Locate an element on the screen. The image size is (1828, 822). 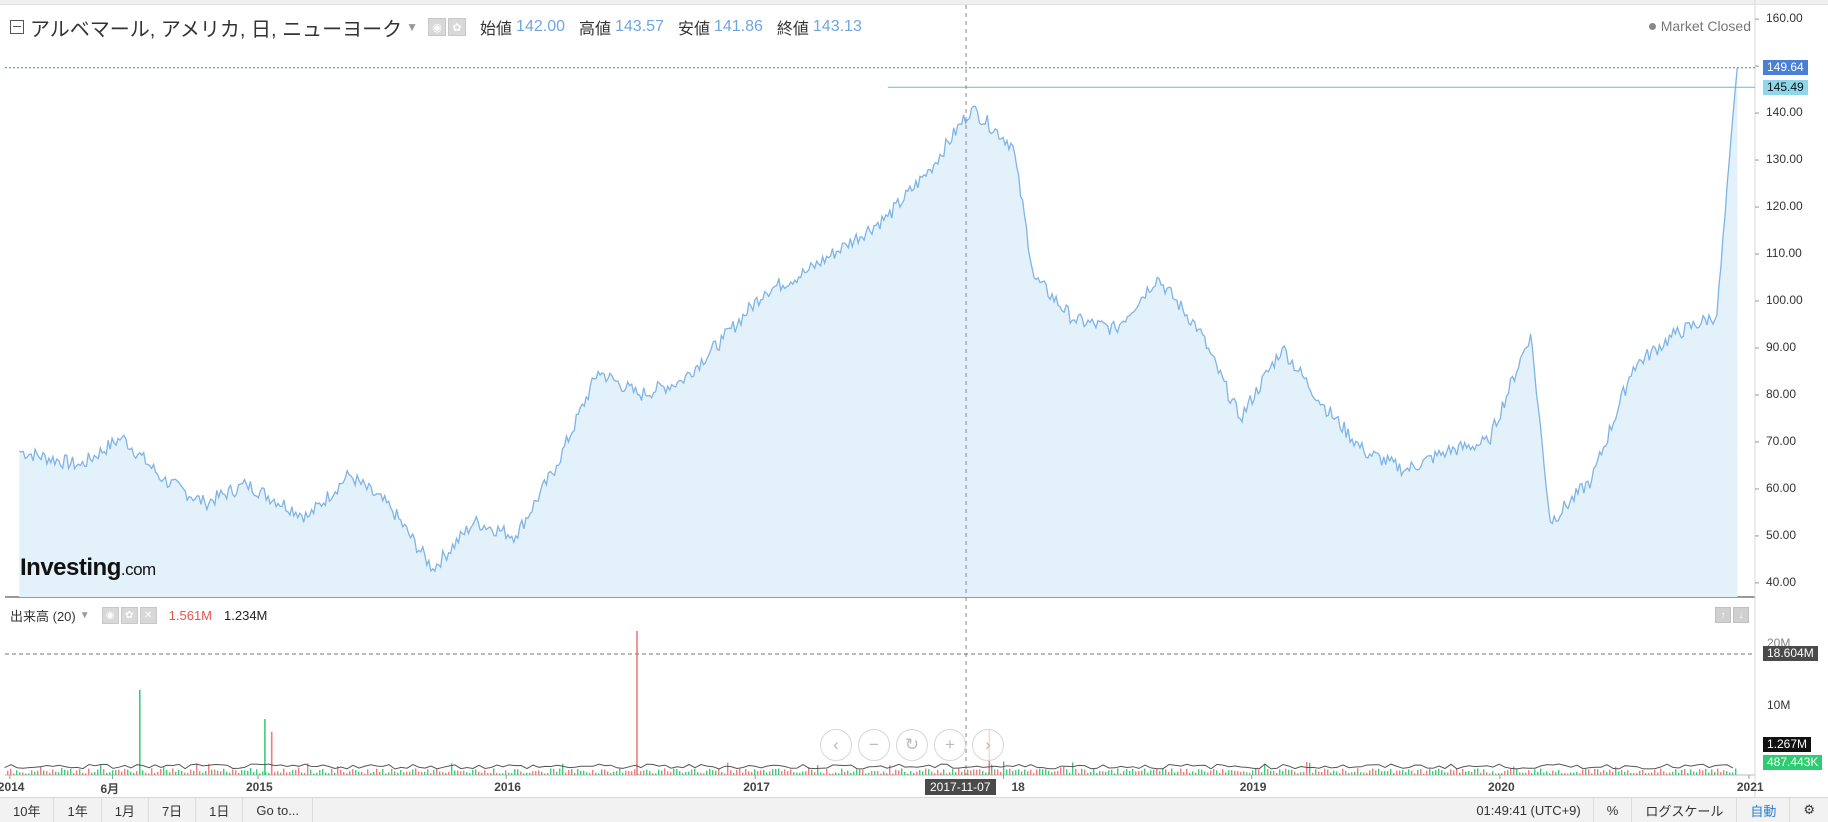
volume-value-2: 1.234M is located at coordinates (246, 615).